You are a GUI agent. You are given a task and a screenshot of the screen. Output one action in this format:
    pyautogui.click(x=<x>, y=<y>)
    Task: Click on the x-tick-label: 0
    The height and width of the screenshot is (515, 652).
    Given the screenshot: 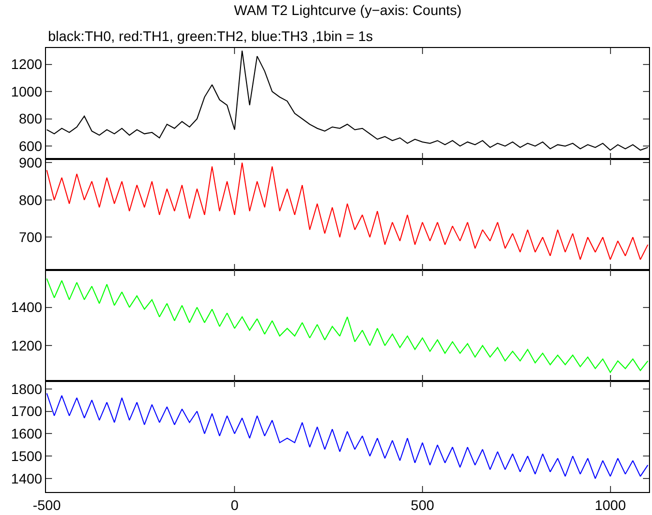 What is the action you would take?
    pyautogui.click(x=234, y=504)
    